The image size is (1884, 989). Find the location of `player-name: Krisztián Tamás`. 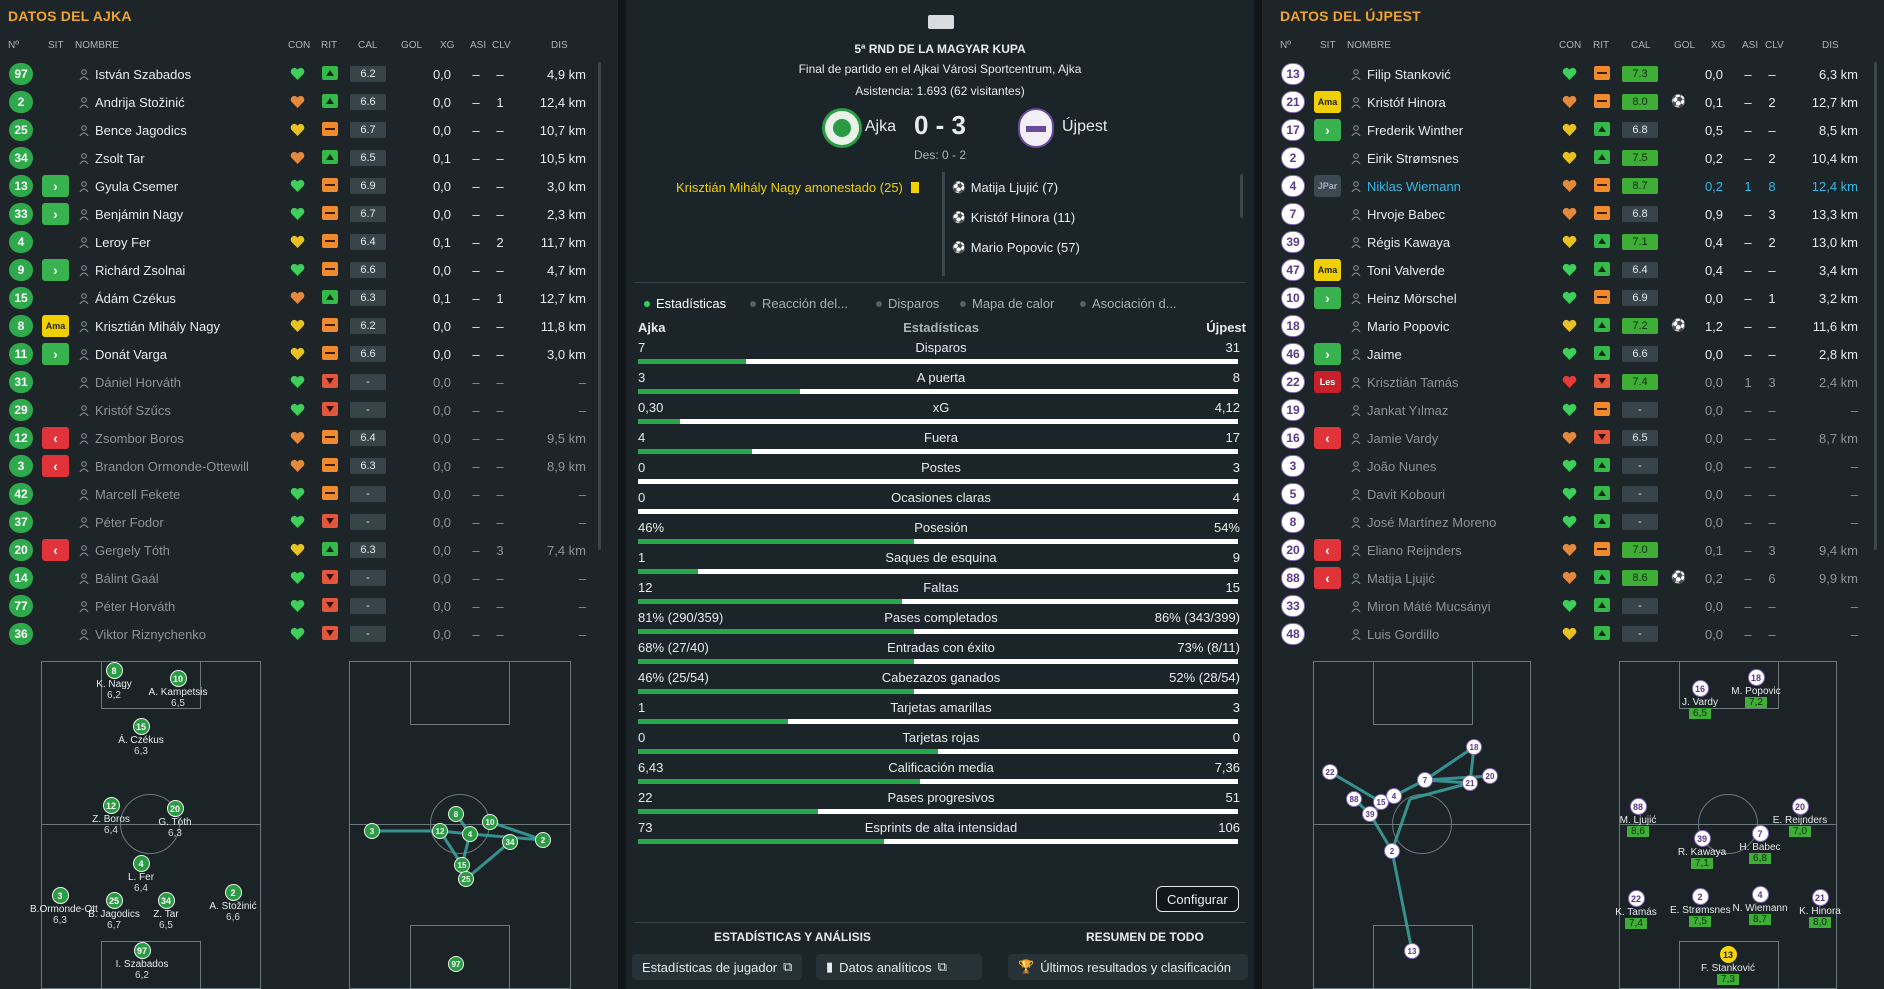

player-name: Krisztián Tamás is located at coordinates (1413, 382).